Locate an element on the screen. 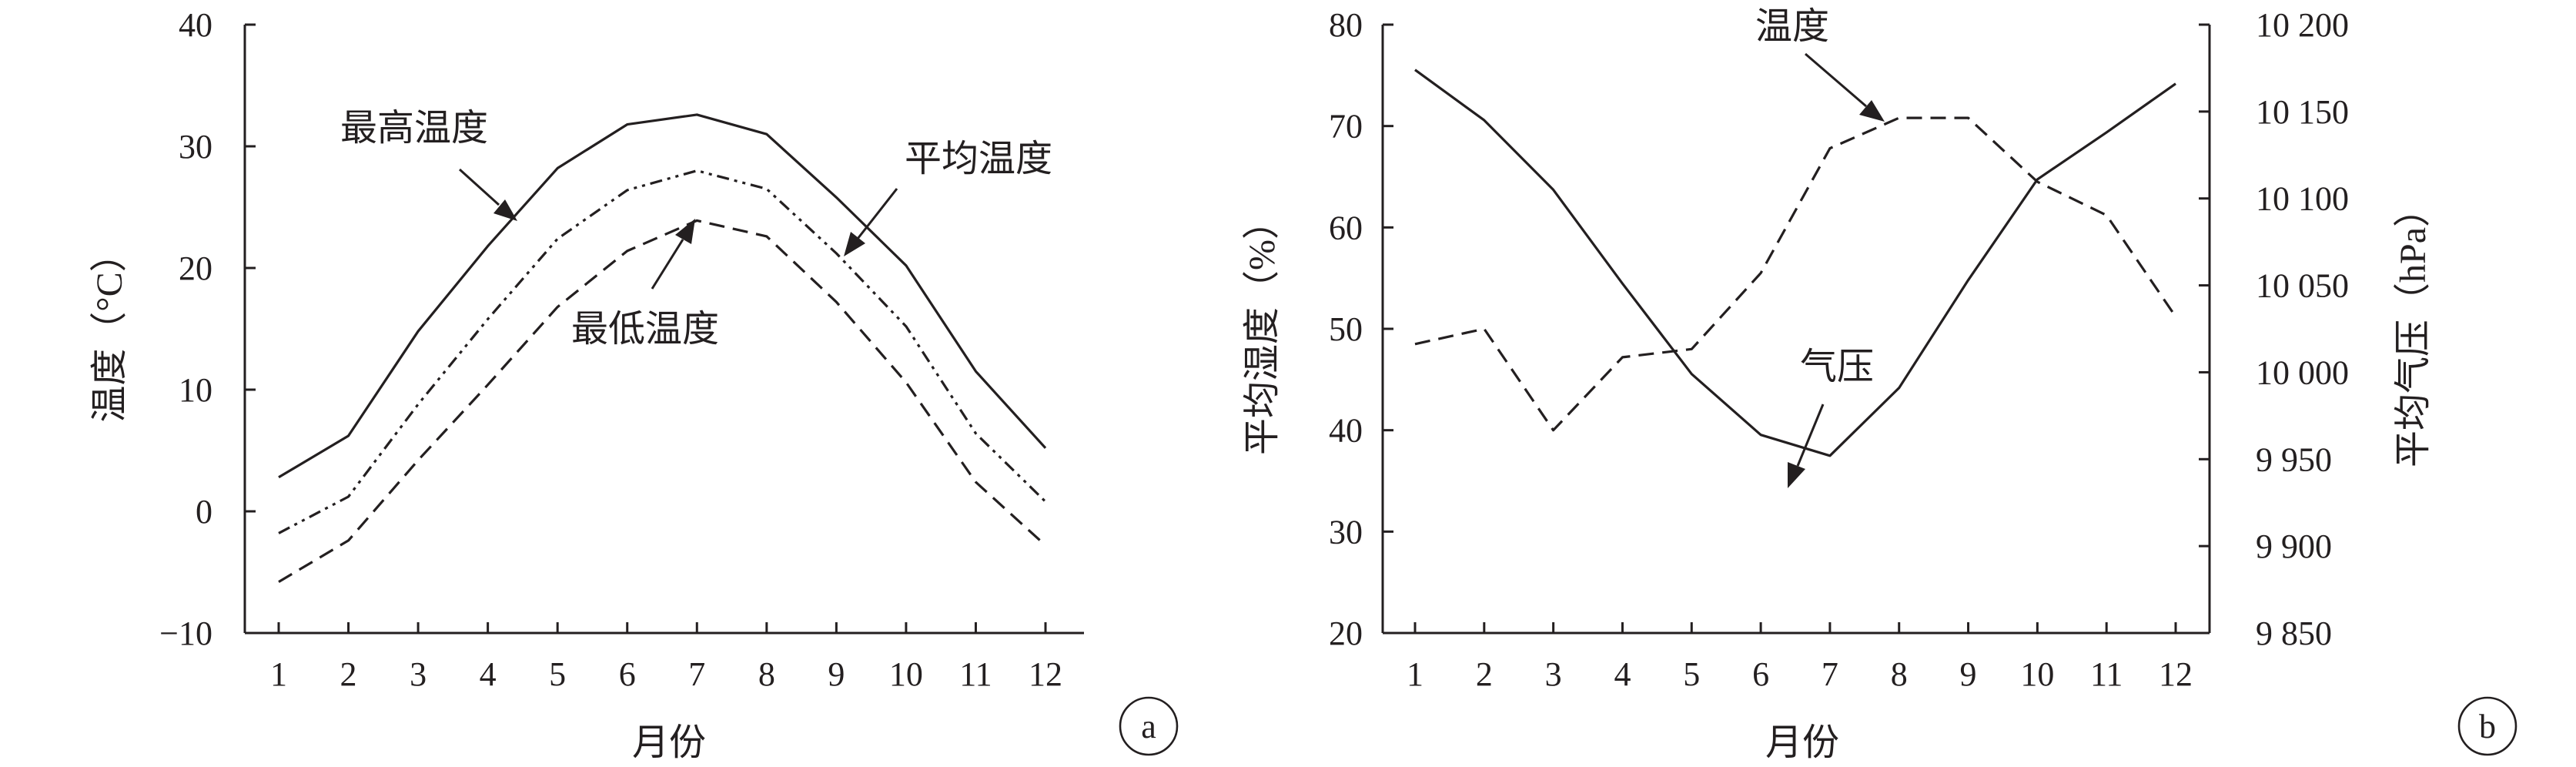 The height and width of the screenshot is (767, 2576). y-tick-label: 40 is located at coordinates (196, 25).